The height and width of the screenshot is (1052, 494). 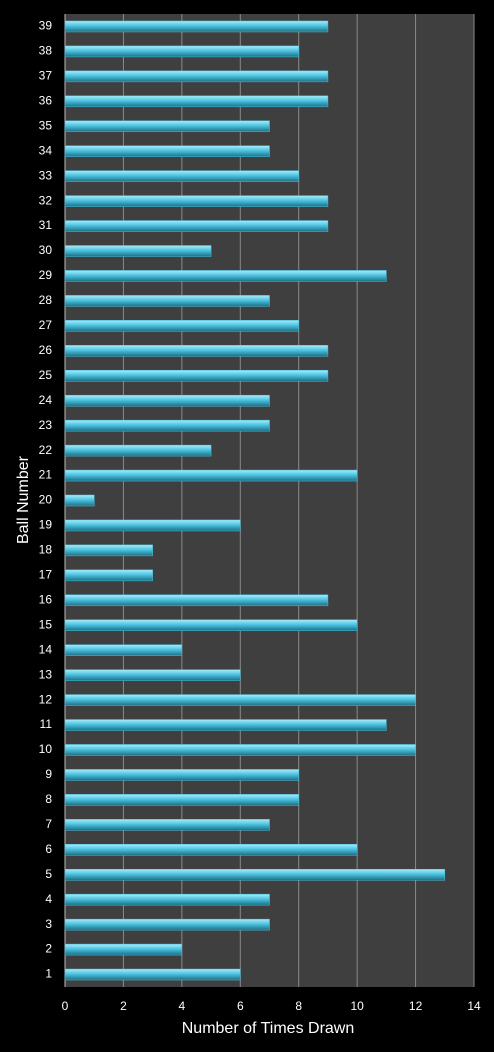 What do you see at coordinates (46, 325) in the screenshot?
I see `y-tick-label: 27` at bounding box center [46, 325].